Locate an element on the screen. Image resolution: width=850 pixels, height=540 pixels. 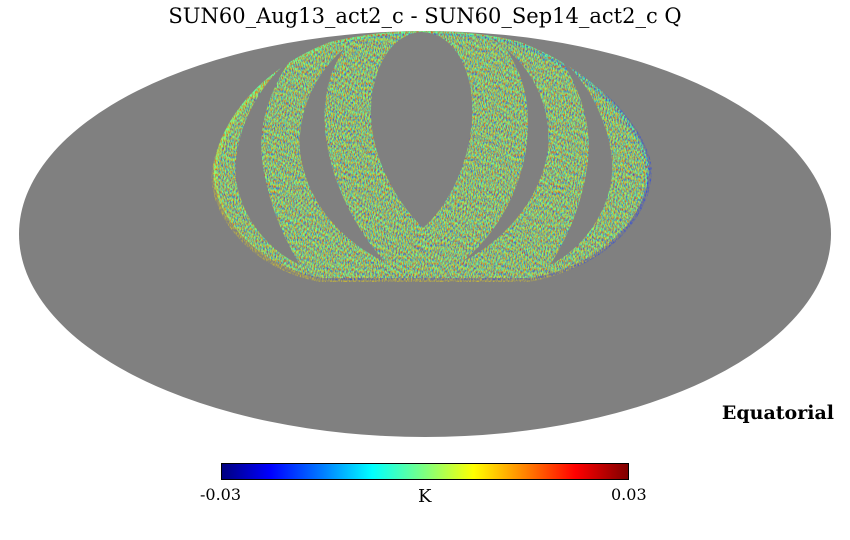
colorbar-min-label: -0.03 is located at coordinates (221, 494).